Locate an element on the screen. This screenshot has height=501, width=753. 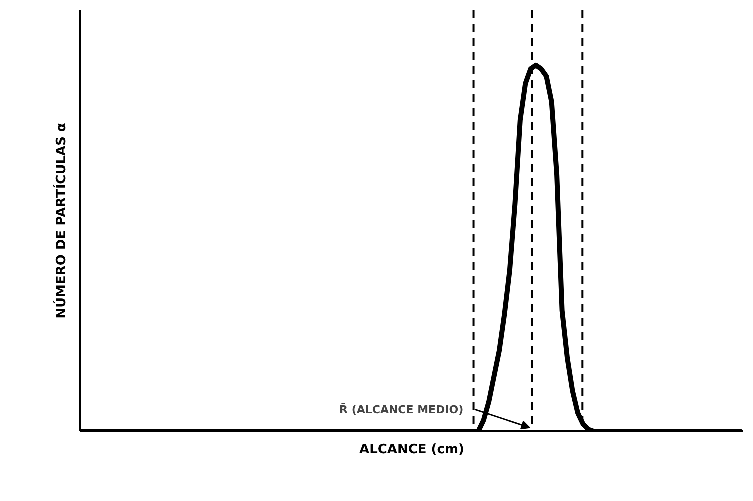
y-axis-title: NÚMERO DE PARTÍCULAS α is located at coordinates (61, 221).